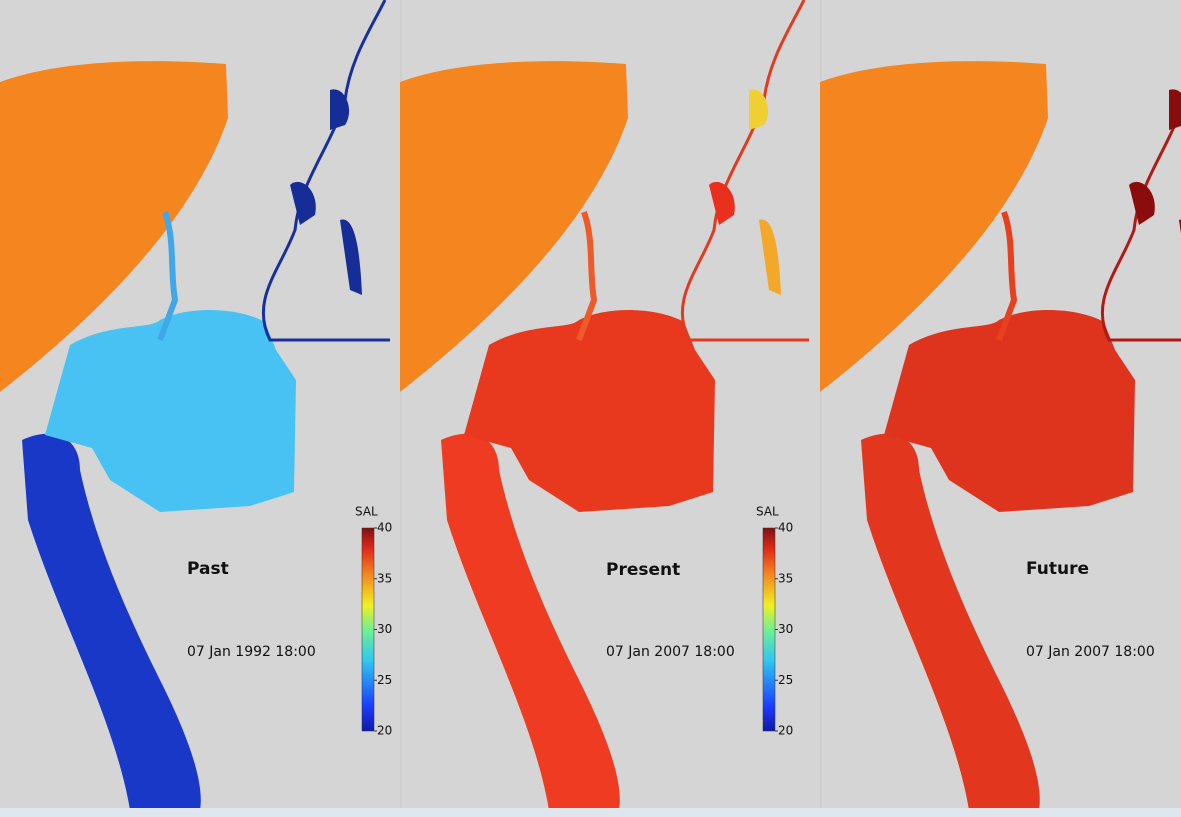 Image resolution: width=1181 pixels, height=817 pixels. I want to click on status-strip, so click(590, 812).